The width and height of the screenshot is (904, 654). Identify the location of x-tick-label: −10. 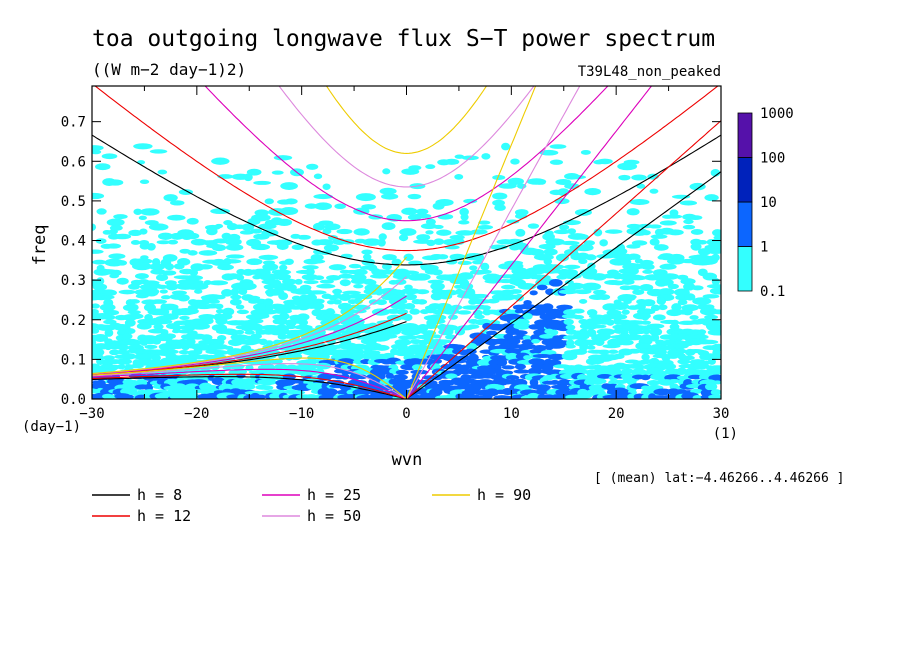
(301, 414).